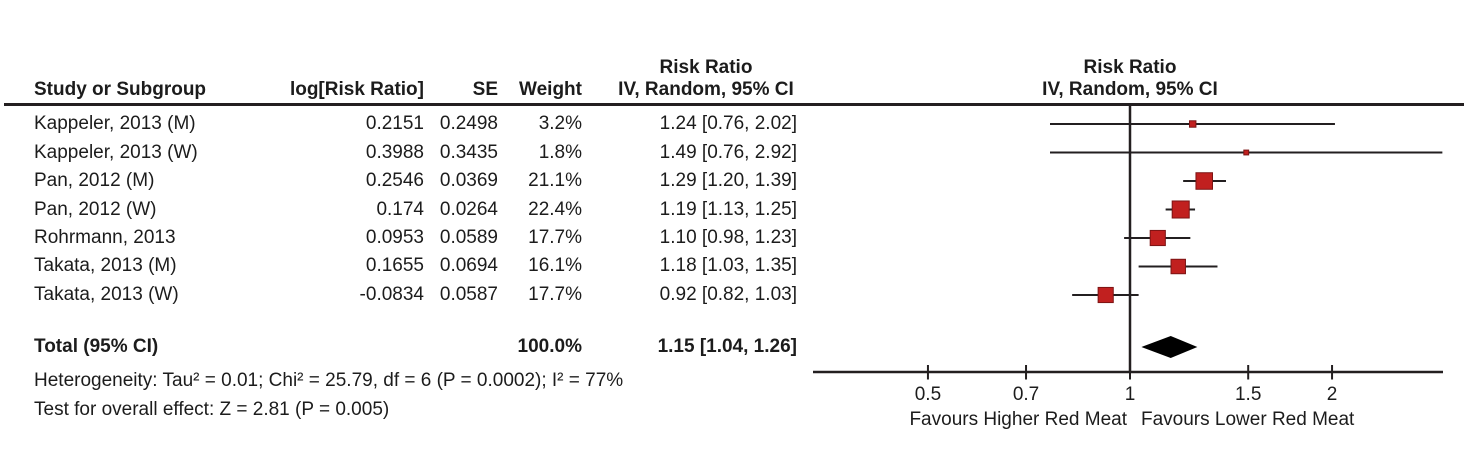 This screenshot has height=472, width=1480. Describe the element at coordinates (728, 265) in the screenshot. I see `ci-text: 1.18 [1.03, 1.35]` at that location.